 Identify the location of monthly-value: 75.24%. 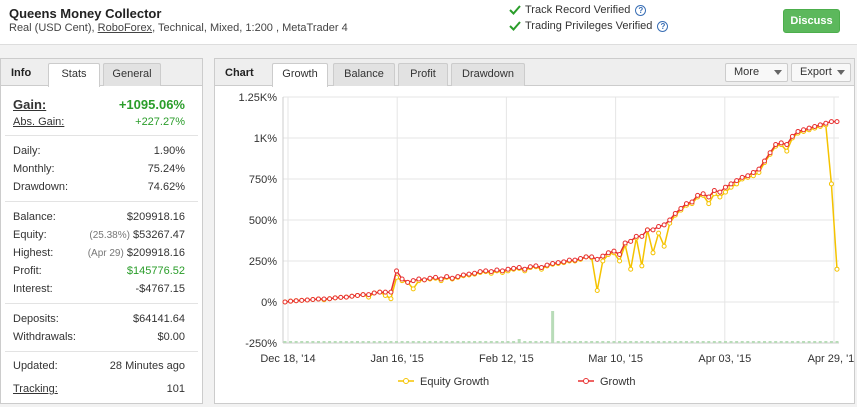
(166, 169).